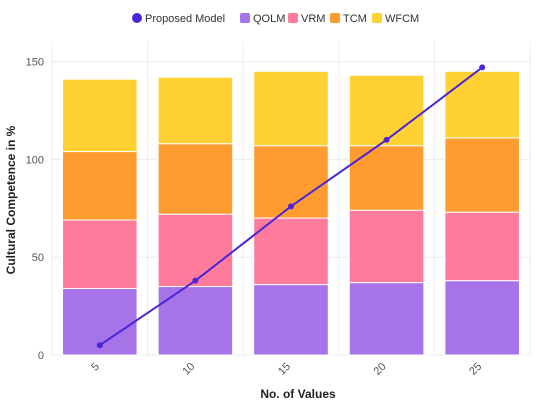  Describe the element at coordinates (269, 19) in the screenshot. I see `legend-label-qolm: QOLM` at that location.